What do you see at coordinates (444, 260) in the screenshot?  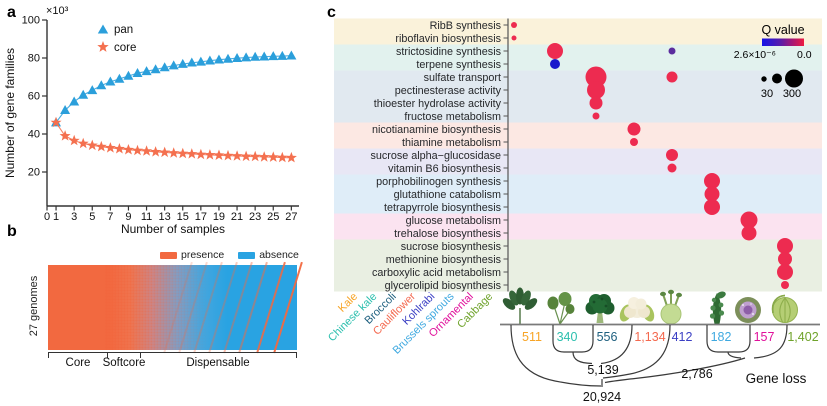 I see `pathway-term-label: methionine biosynthesis` at bounding box center [444, 260].